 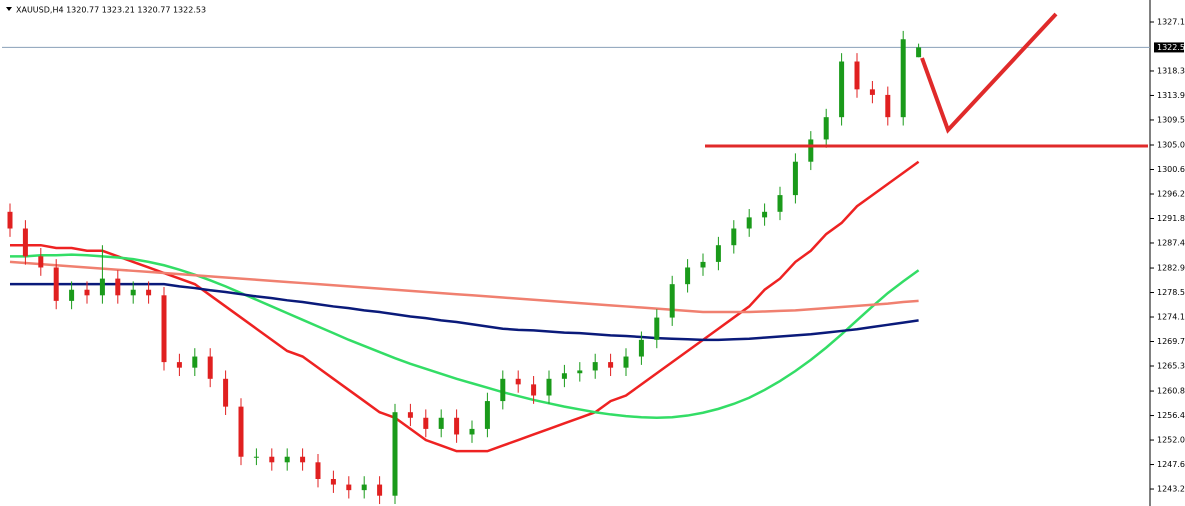 What do you see at coordinates (1171, 268) in the screenshot?
I see `y-tick-label: 1282.90` at bounding box center [1171, 268].